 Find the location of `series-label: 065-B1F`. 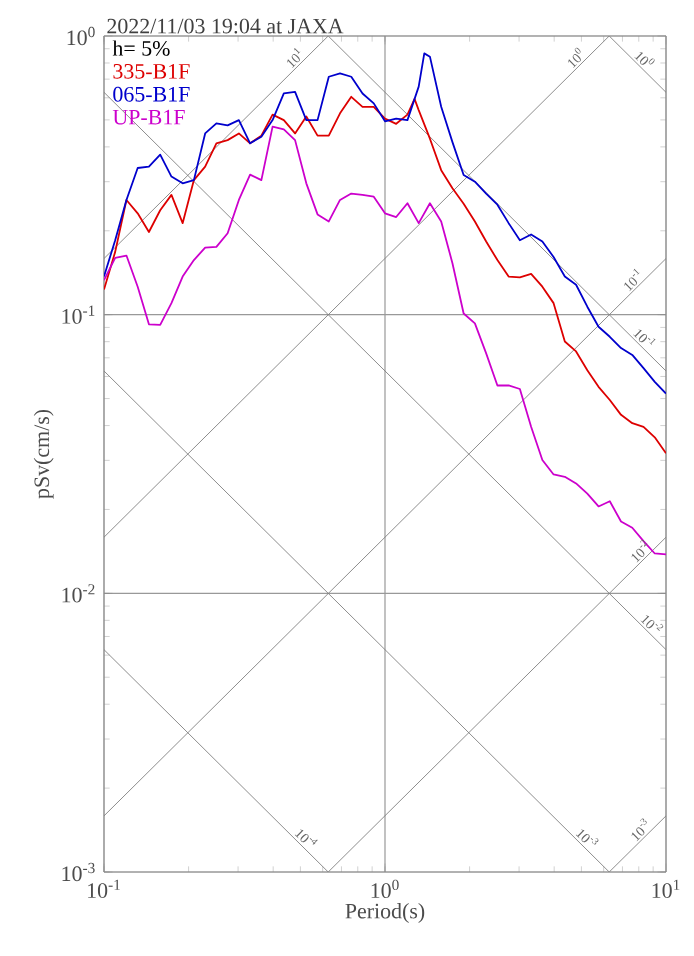

series-label: 065-B1F is located at coordinates (151, 94).